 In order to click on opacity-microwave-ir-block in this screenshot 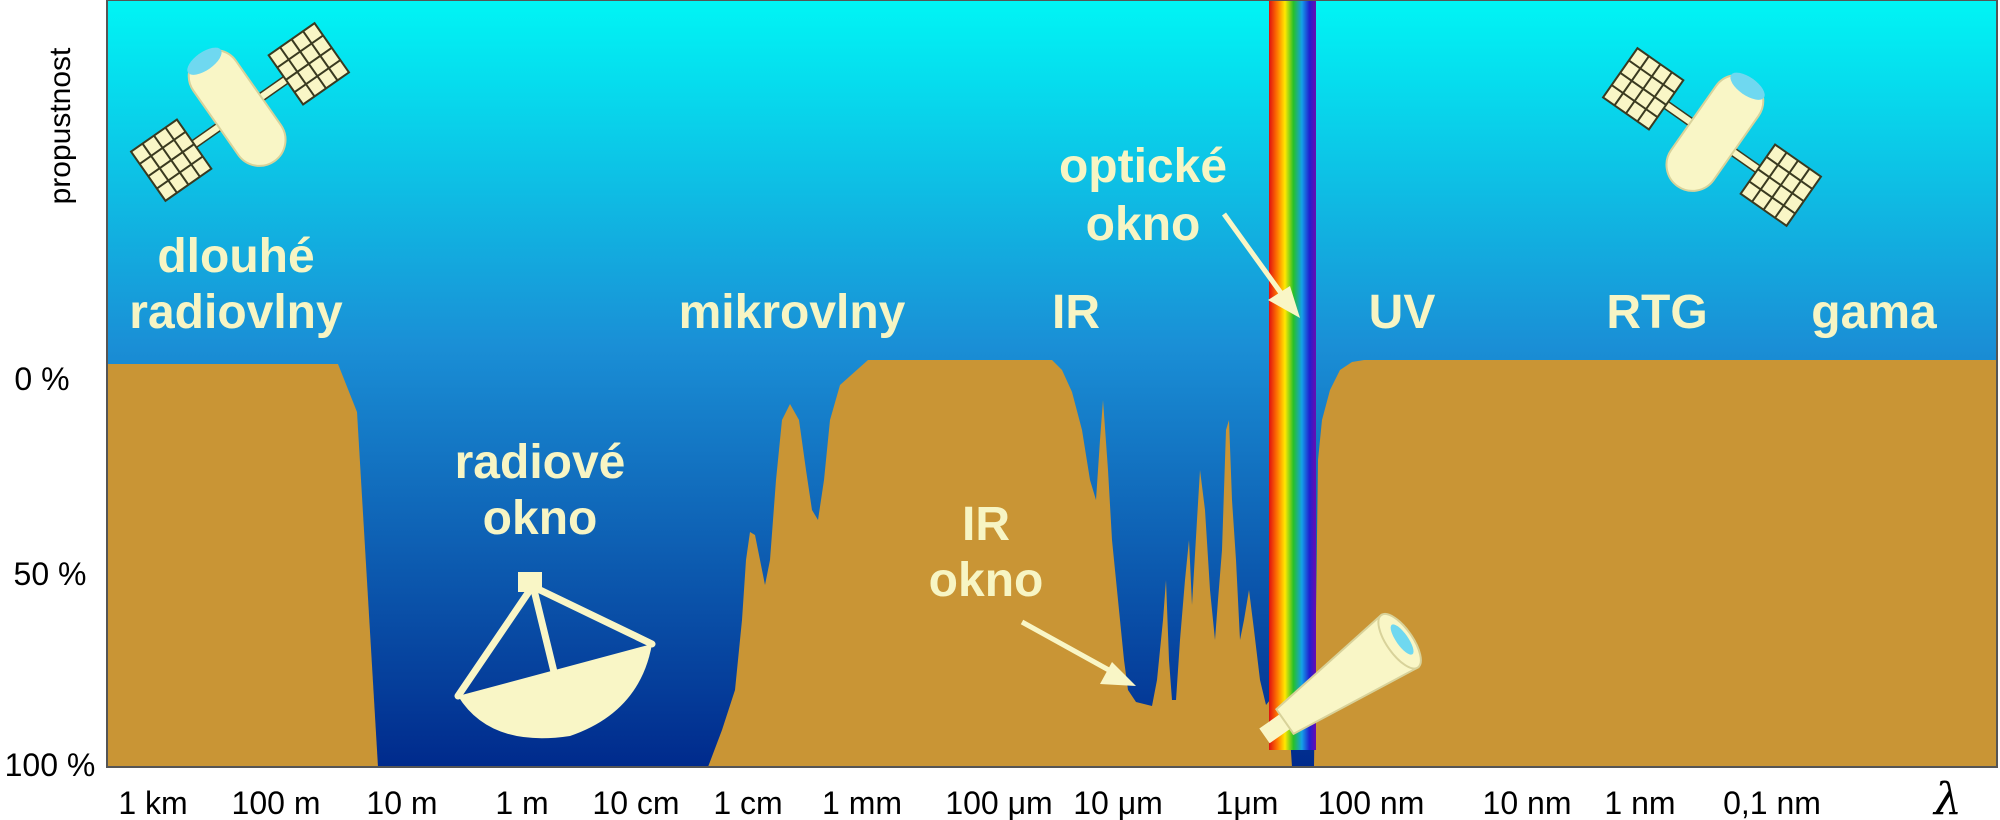, I will do `click(1000, 563)`.